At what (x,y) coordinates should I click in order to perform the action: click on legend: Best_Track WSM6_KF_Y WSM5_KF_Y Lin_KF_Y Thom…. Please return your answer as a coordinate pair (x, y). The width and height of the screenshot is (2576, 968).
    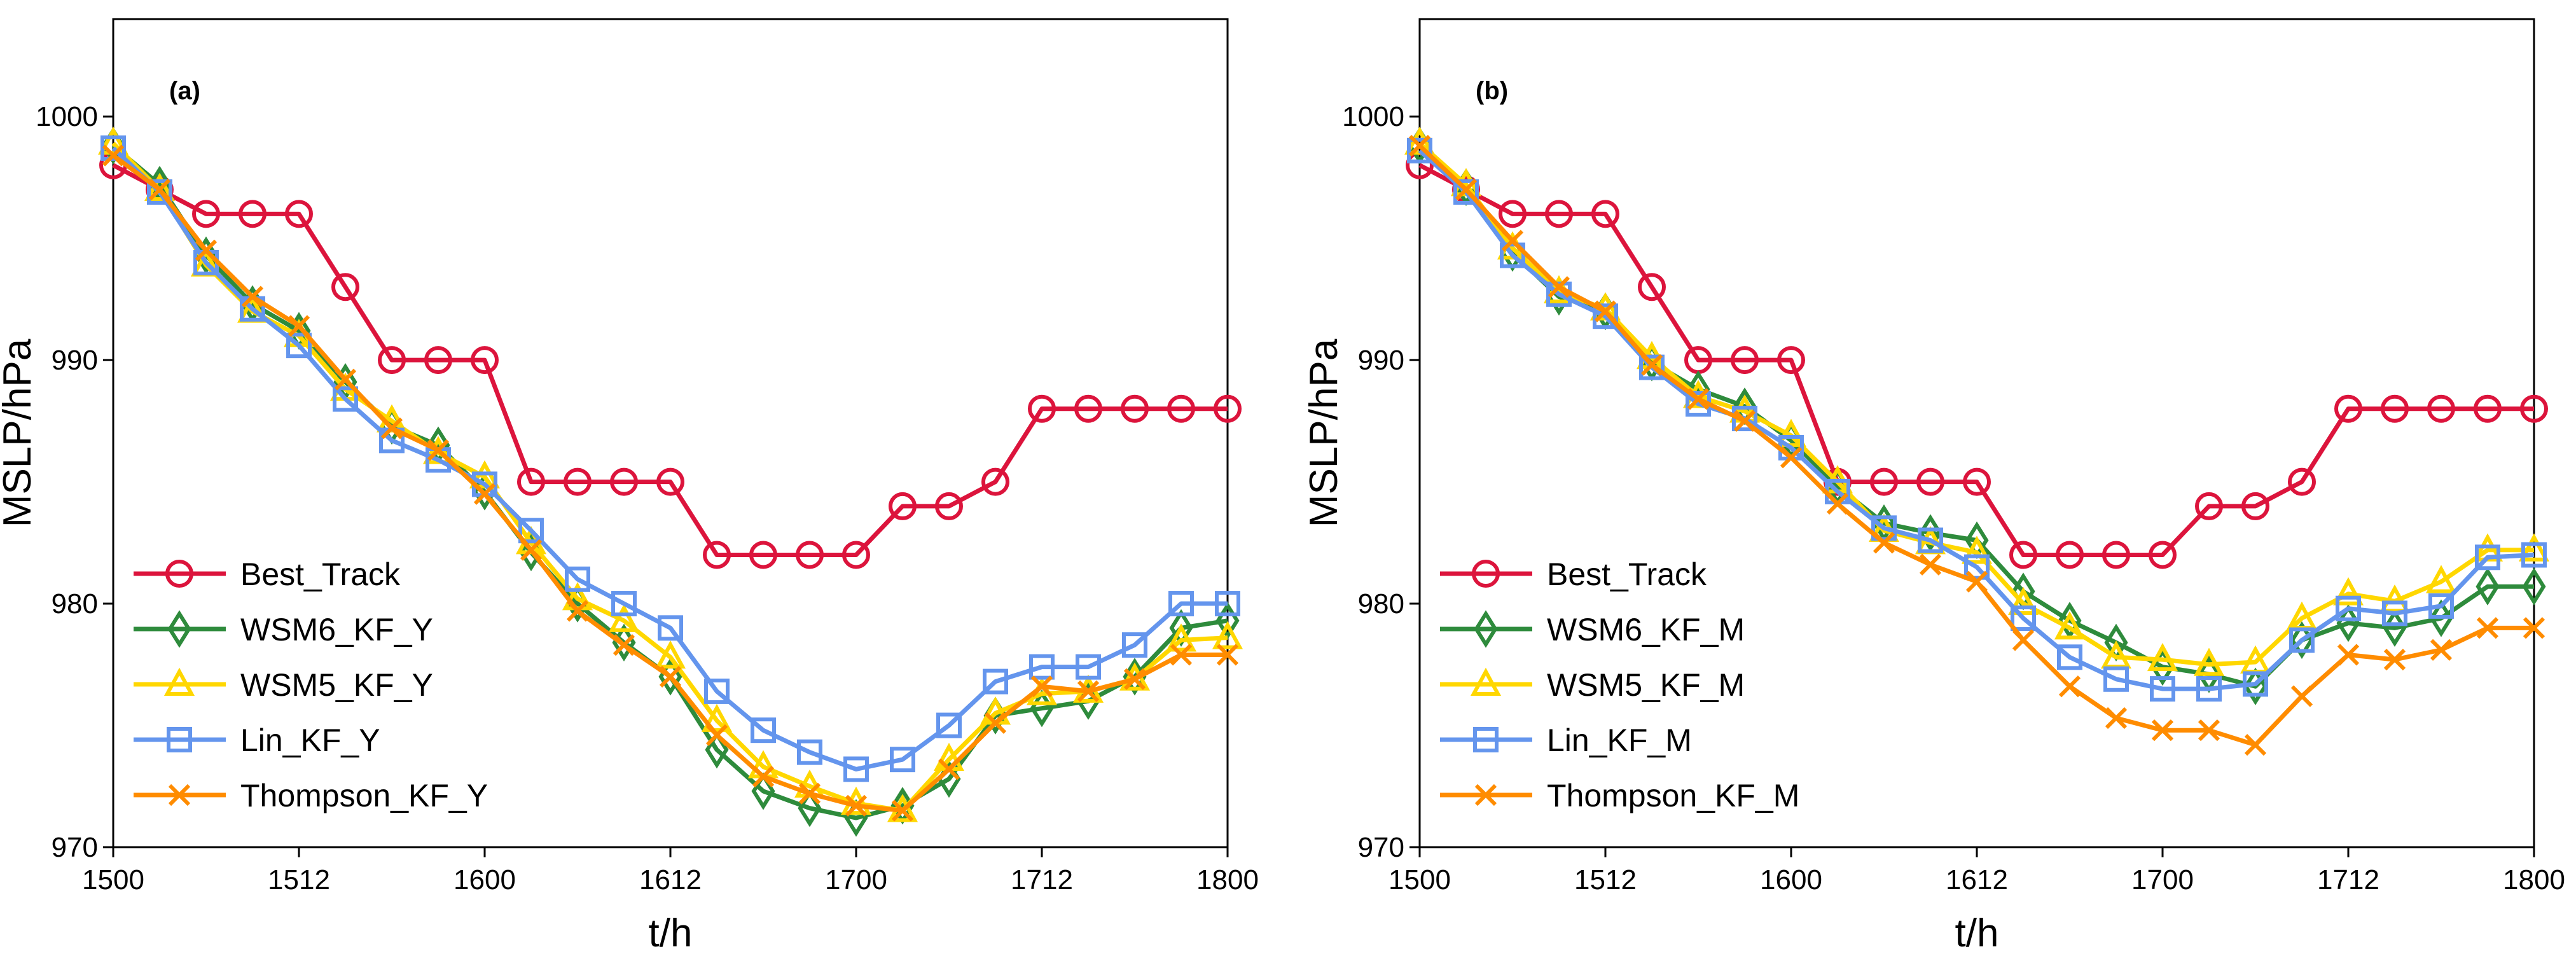
    Looking at the image, I should click on (311, 685).